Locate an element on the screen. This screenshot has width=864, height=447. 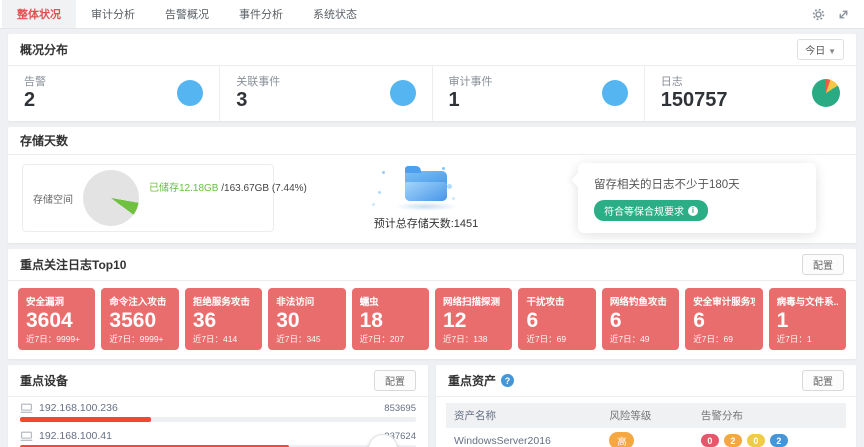
help-icon: ? is located at coordinates (508, 381).